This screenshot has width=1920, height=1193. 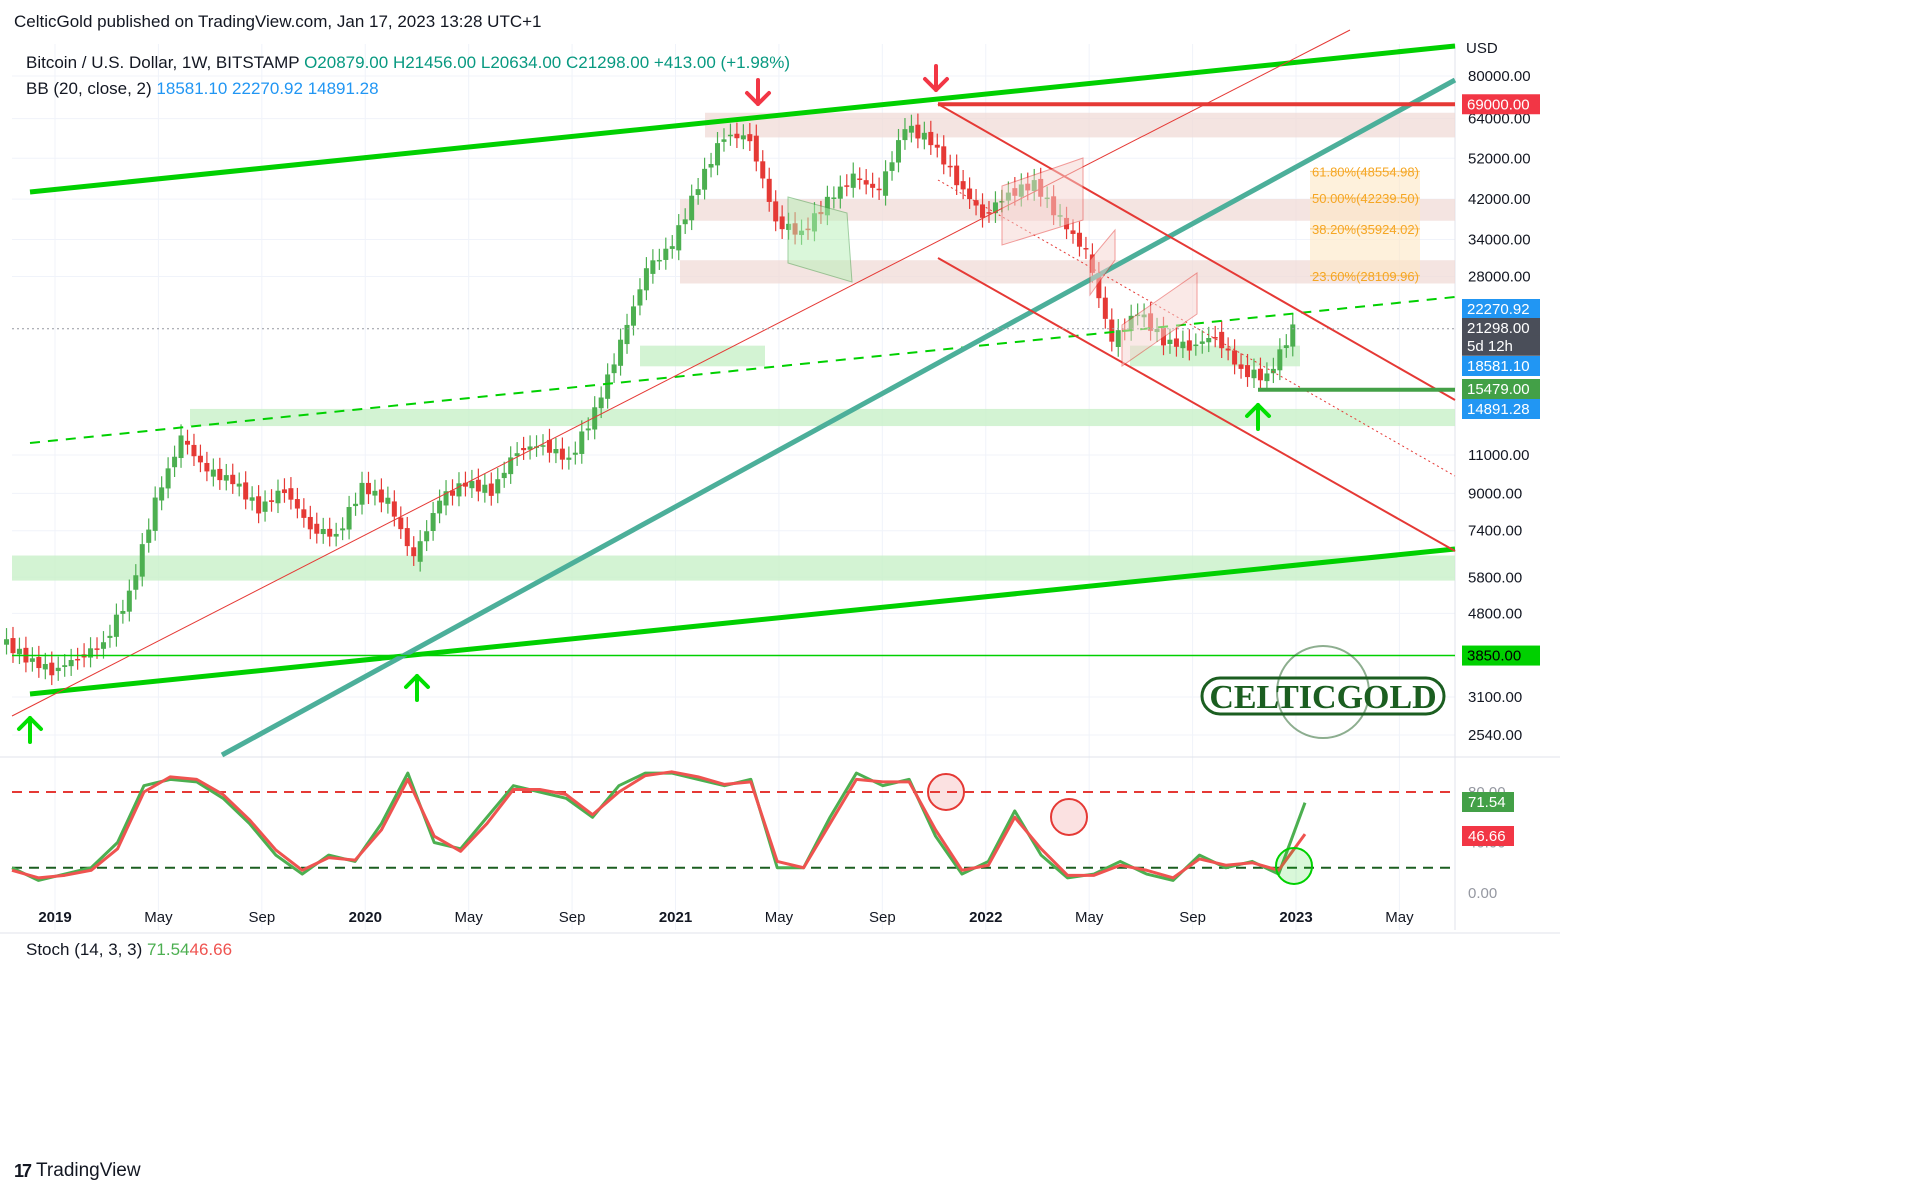 I want to click on price-tick-label: 64000.00, so click(x=1499, y=119).